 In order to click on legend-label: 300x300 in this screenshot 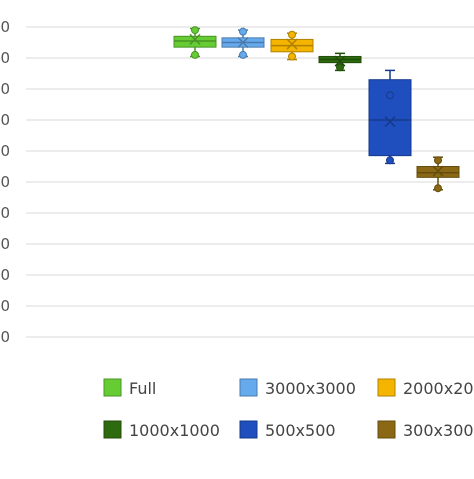, I will do `click(438, 430)`.